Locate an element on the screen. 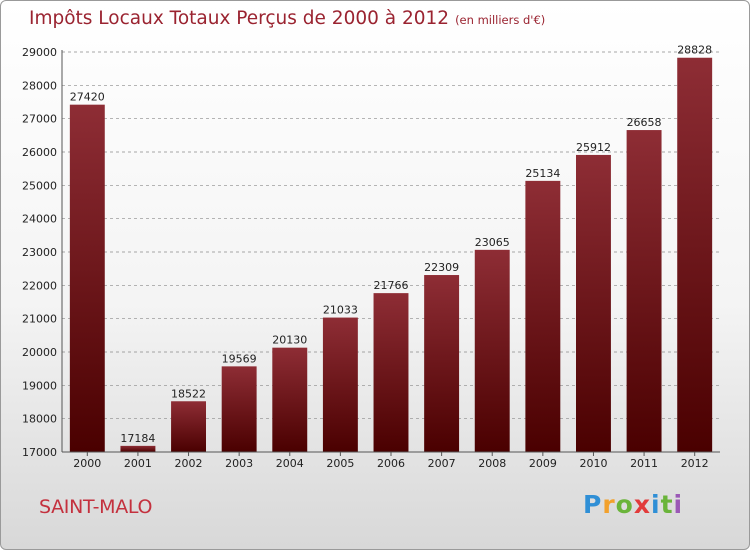 This screenshot has width=750, height=550. data-label: 25912 is located at coordinates (593, 147).